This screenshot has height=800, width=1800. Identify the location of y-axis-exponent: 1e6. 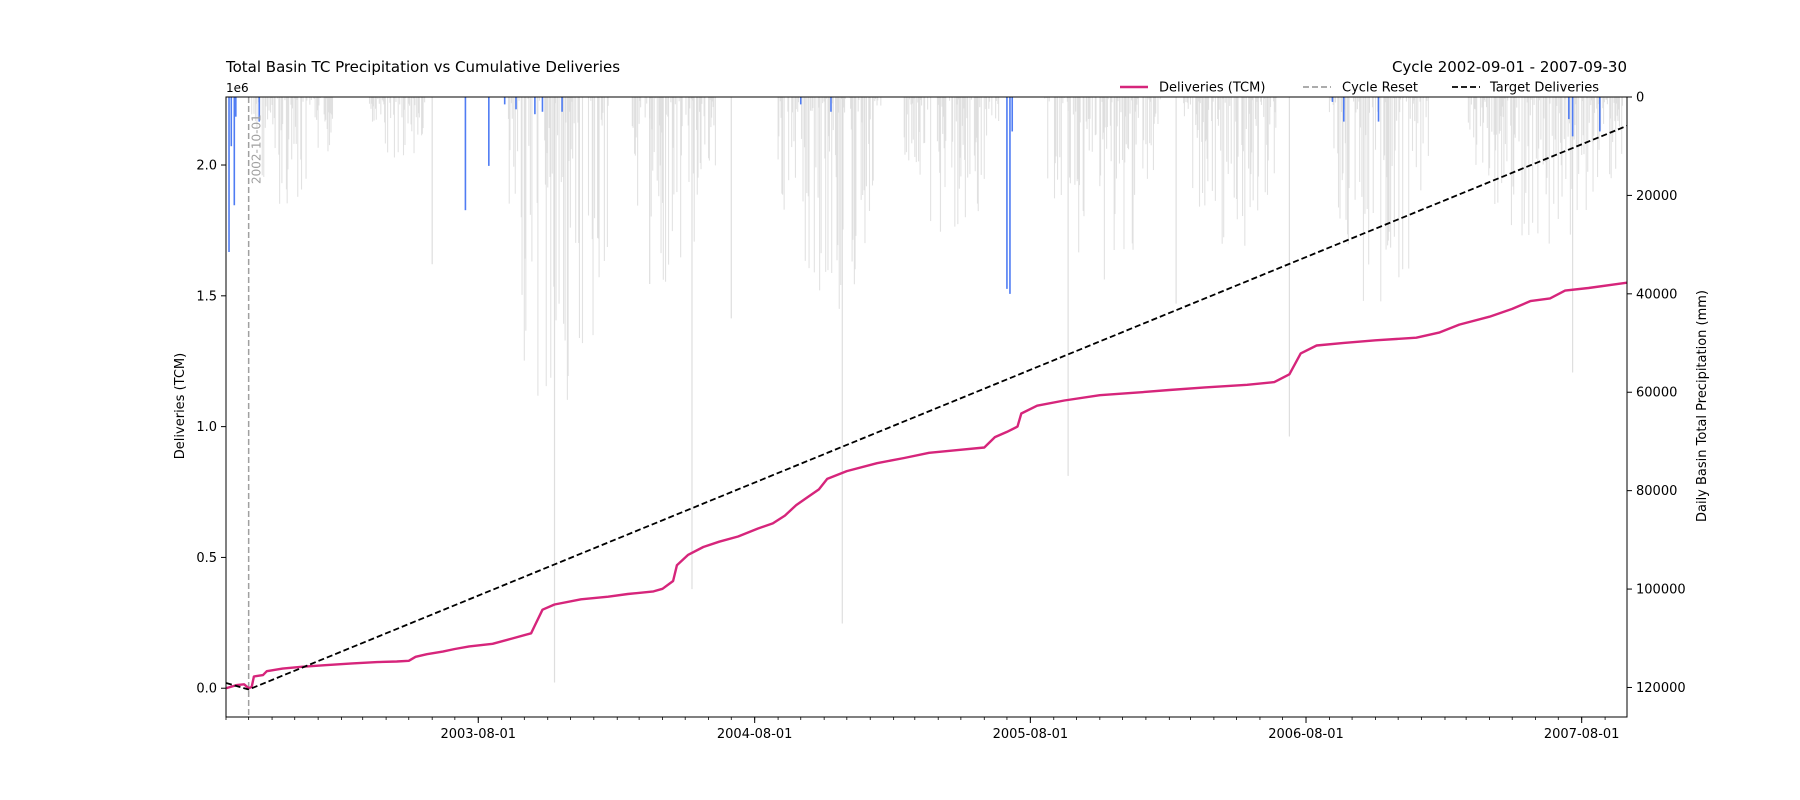
(237, 88).